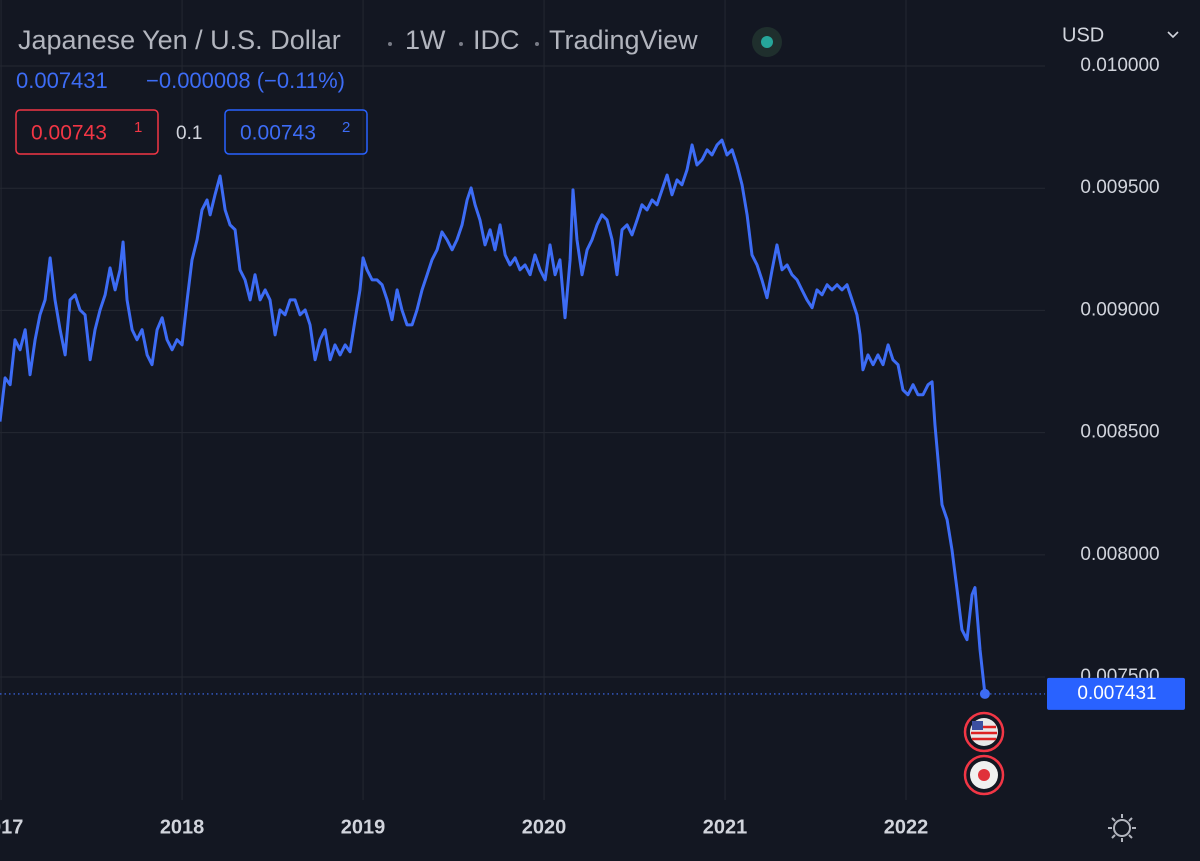 Image resolution: width=1200 pixels, height=861 pixels. Describe the element at coordinates (977, 725) in the screenshot. I see `us-flag-canton` at that location.